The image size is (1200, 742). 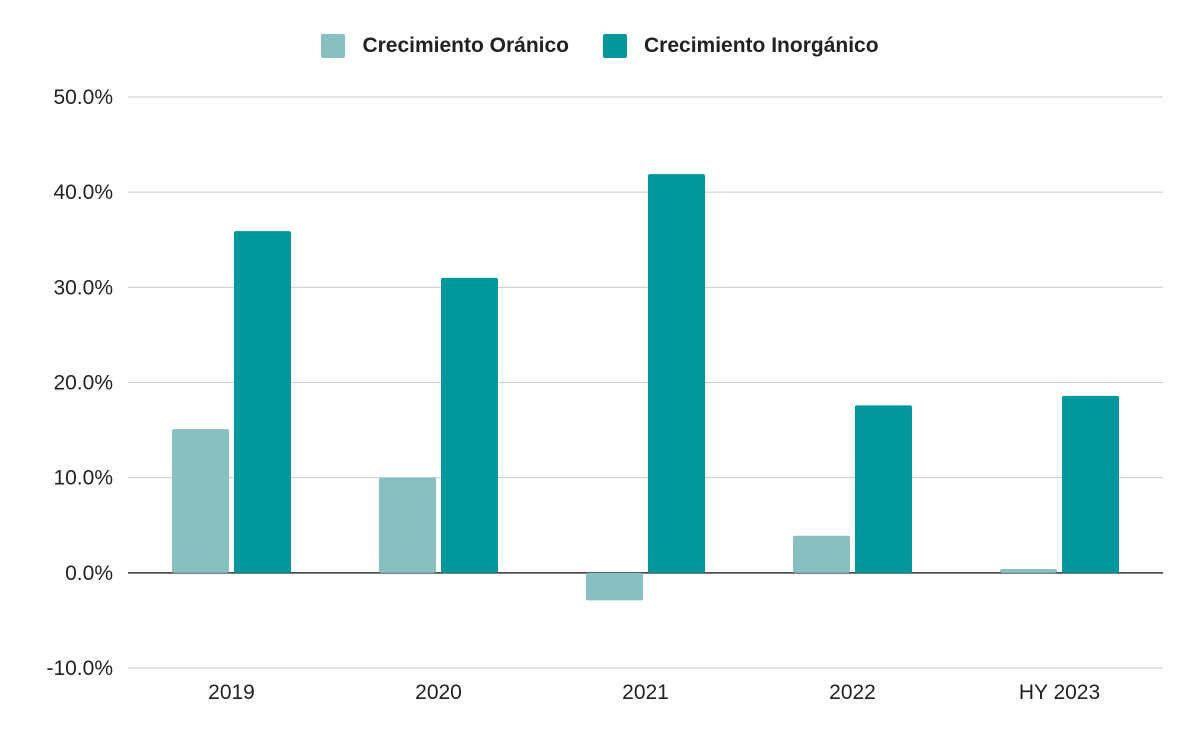 What do you see at coordinates (231, 692) in the screenshot?
I see `x-tick-label: 2019` at bounding box center [231, 692].